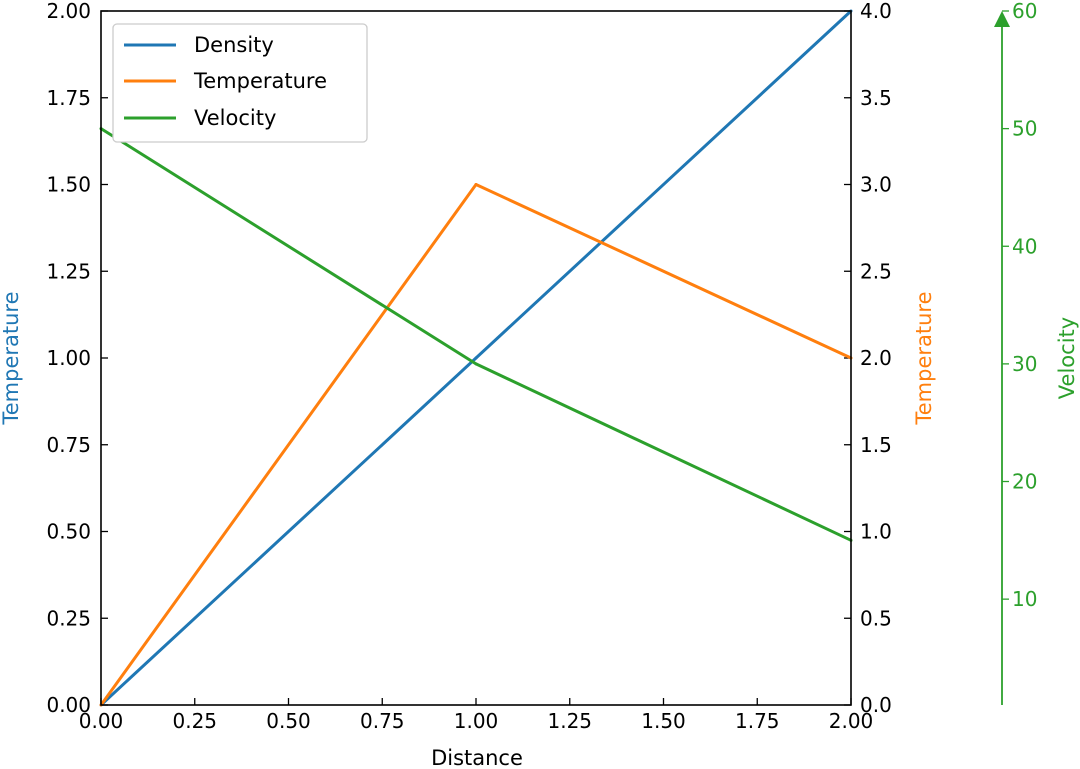 The image size is (1080, 769). Describe the element at coordinates (924, 358) in the screenshot. I see `right-axis-label: Temperature` at that location.